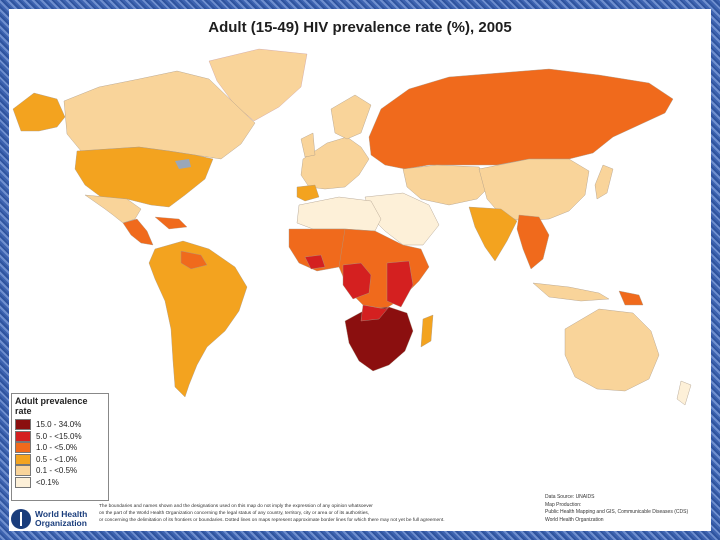 This screenshot has width=720, height=540. I want to click on legend-label: <0.1%, so click(47, 482).